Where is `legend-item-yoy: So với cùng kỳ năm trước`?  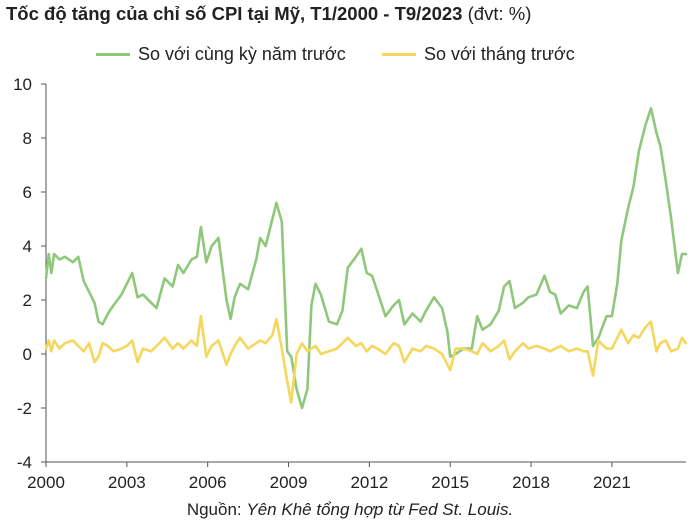 legend-item-yoy: So với cùng kỳ năm trước is located at coordinates (221, 54).